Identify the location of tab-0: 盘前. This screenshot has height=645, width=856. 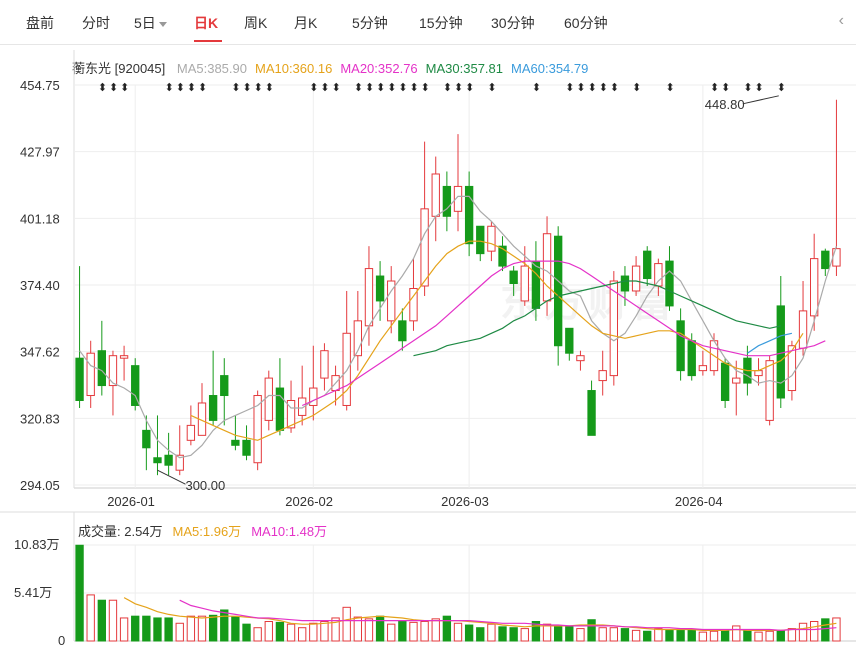
(40, 23).